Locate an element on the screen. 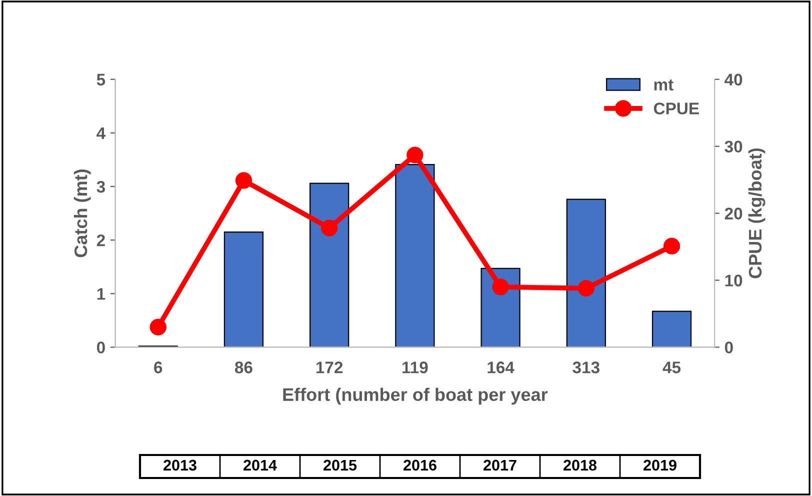 The width and height of the screenshot is (812, 496). y-axis-title: Catch (mt) is located at coordinates (82, 214).